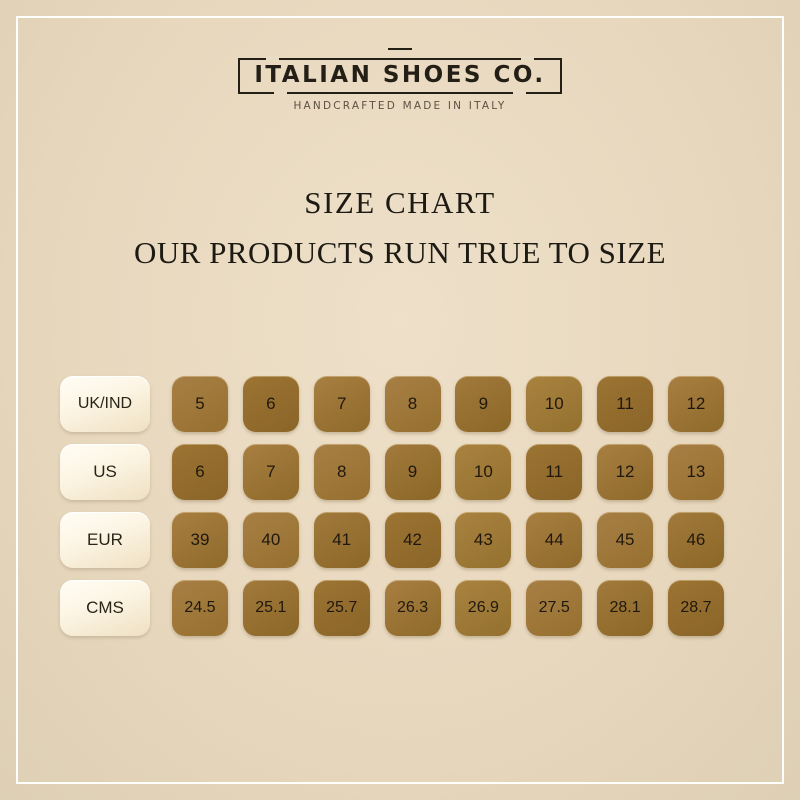 This screenshot has height=800, width=800. Describe the element at coordinates (448, 472) in the screenshot. I see `row-values-us: 6 7 8 9 10 11 12 13` at that location.